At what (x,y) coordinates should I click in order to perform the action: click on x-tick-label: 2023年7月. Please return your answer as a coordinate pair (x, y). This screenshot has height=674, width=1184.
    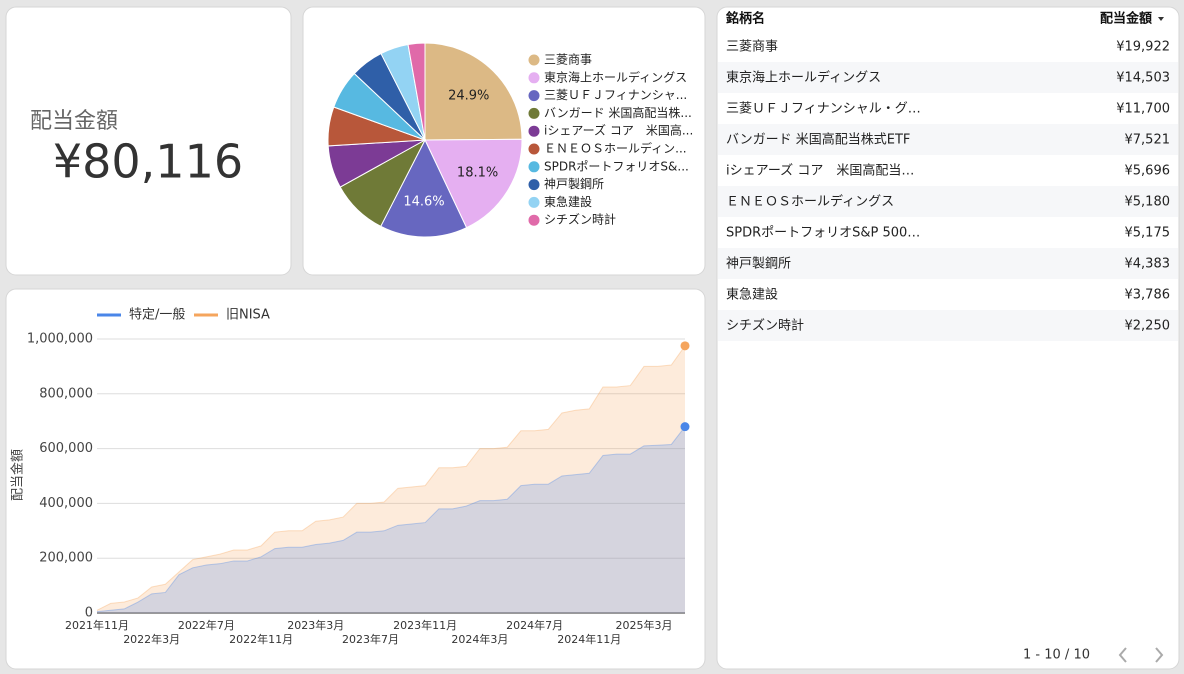
    Looking at the image, I should click on (370, 639).